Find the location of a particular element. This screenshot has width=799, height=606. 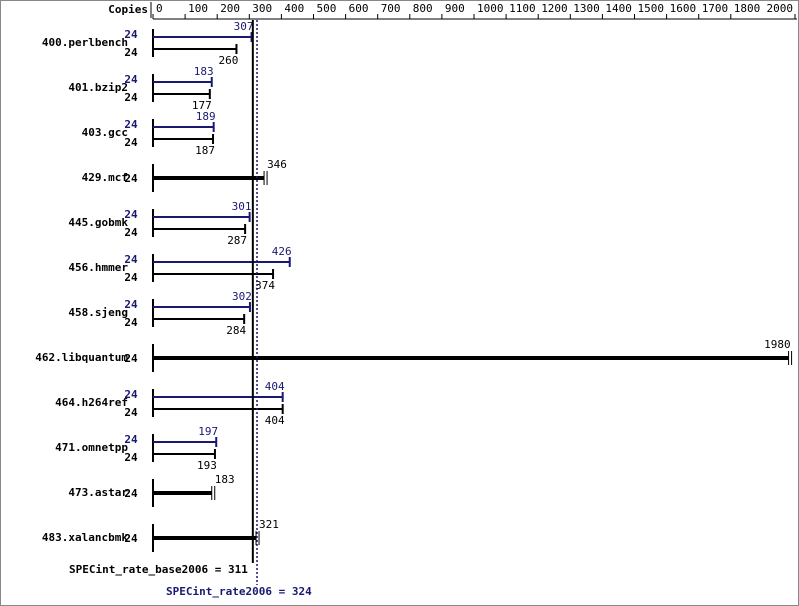

x-tick-label: 100 is located at coordinates (198, 8).